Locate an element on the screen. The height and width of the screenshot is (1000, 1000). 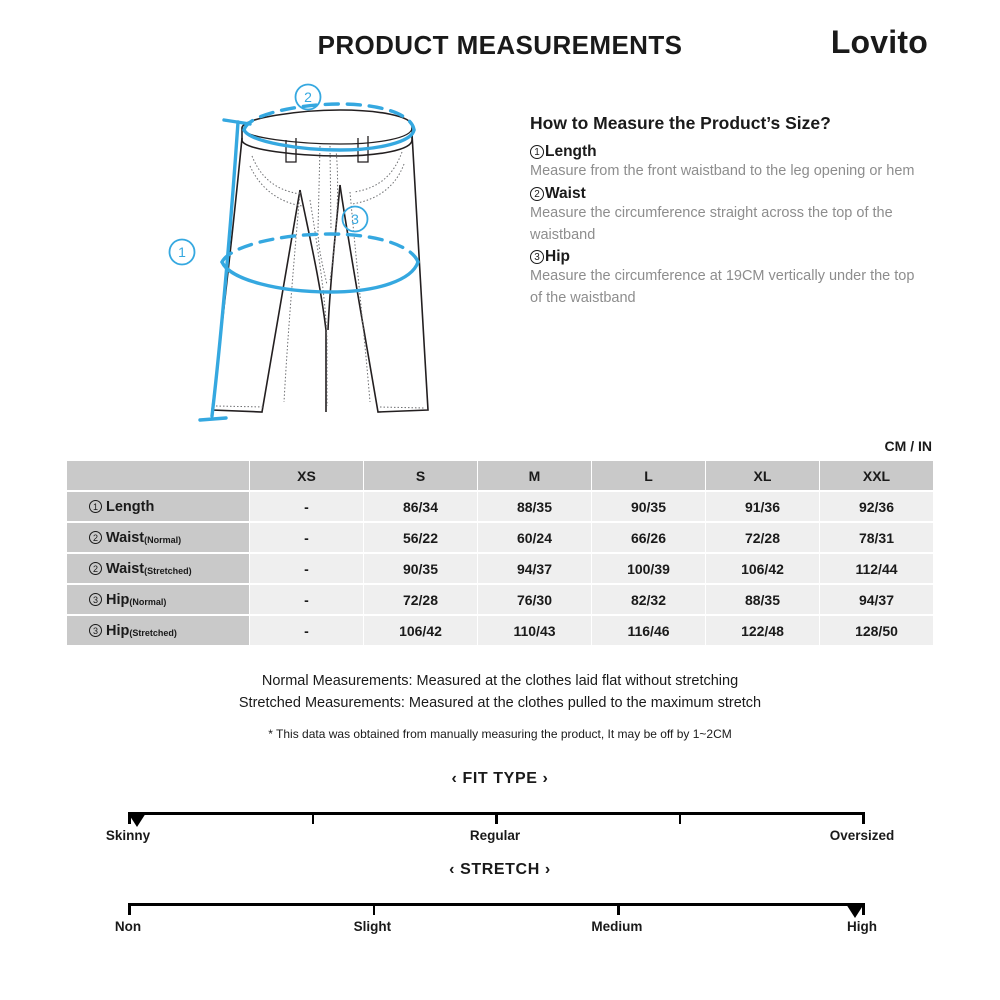
measure-item-length-label: Length is located at coordinates (571, 151).